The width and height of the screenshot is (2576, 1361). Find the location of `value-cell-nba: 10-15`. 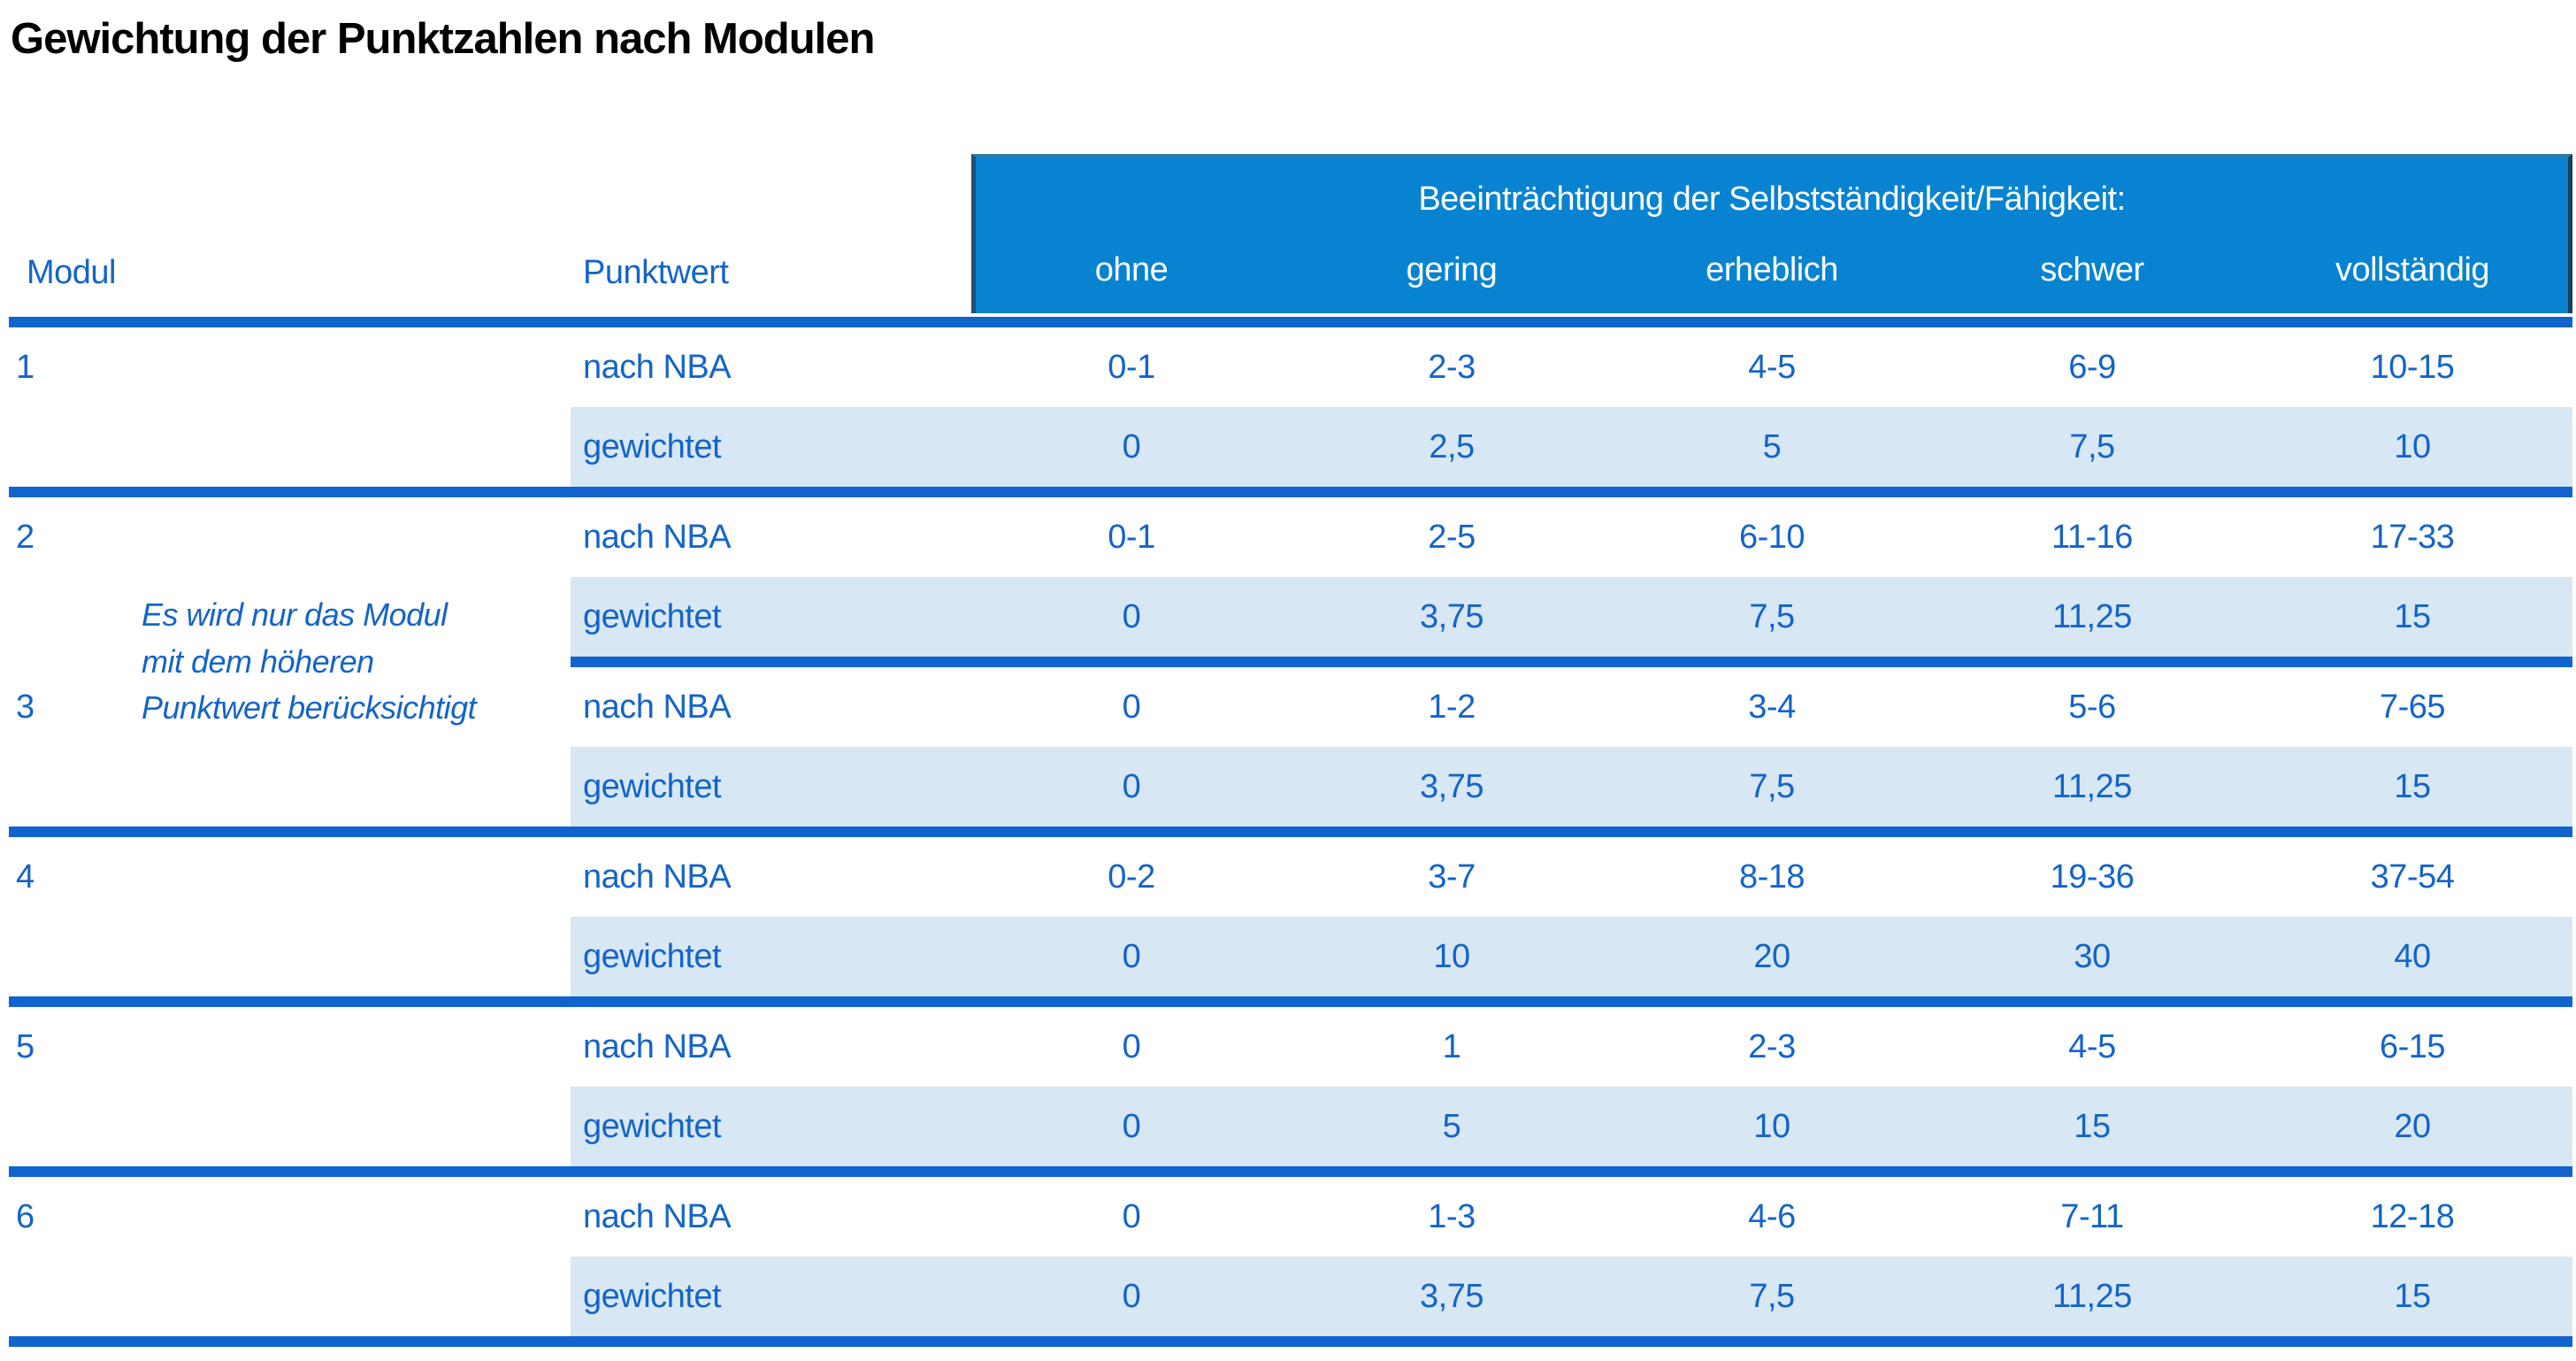

value-cell-nba: 10-15 is located at coordinates (2412, 367).